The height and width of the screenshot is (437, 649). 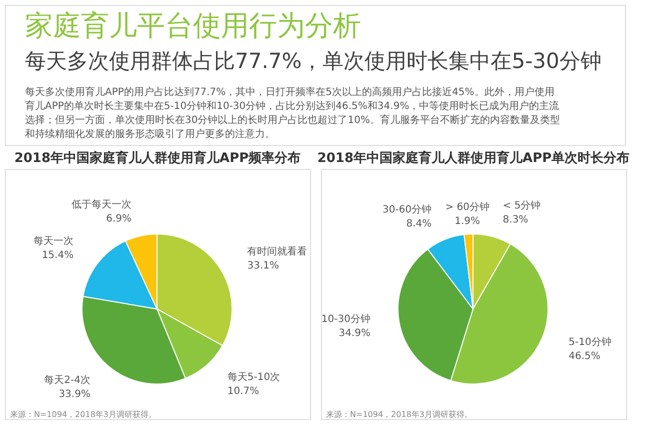 What do you see at coordinates (150, 134) in the screenshot?
I see `text: 和持续精细化发展的服务形态吸引了用户更多的注意力。` at bounding box center [150, 134].